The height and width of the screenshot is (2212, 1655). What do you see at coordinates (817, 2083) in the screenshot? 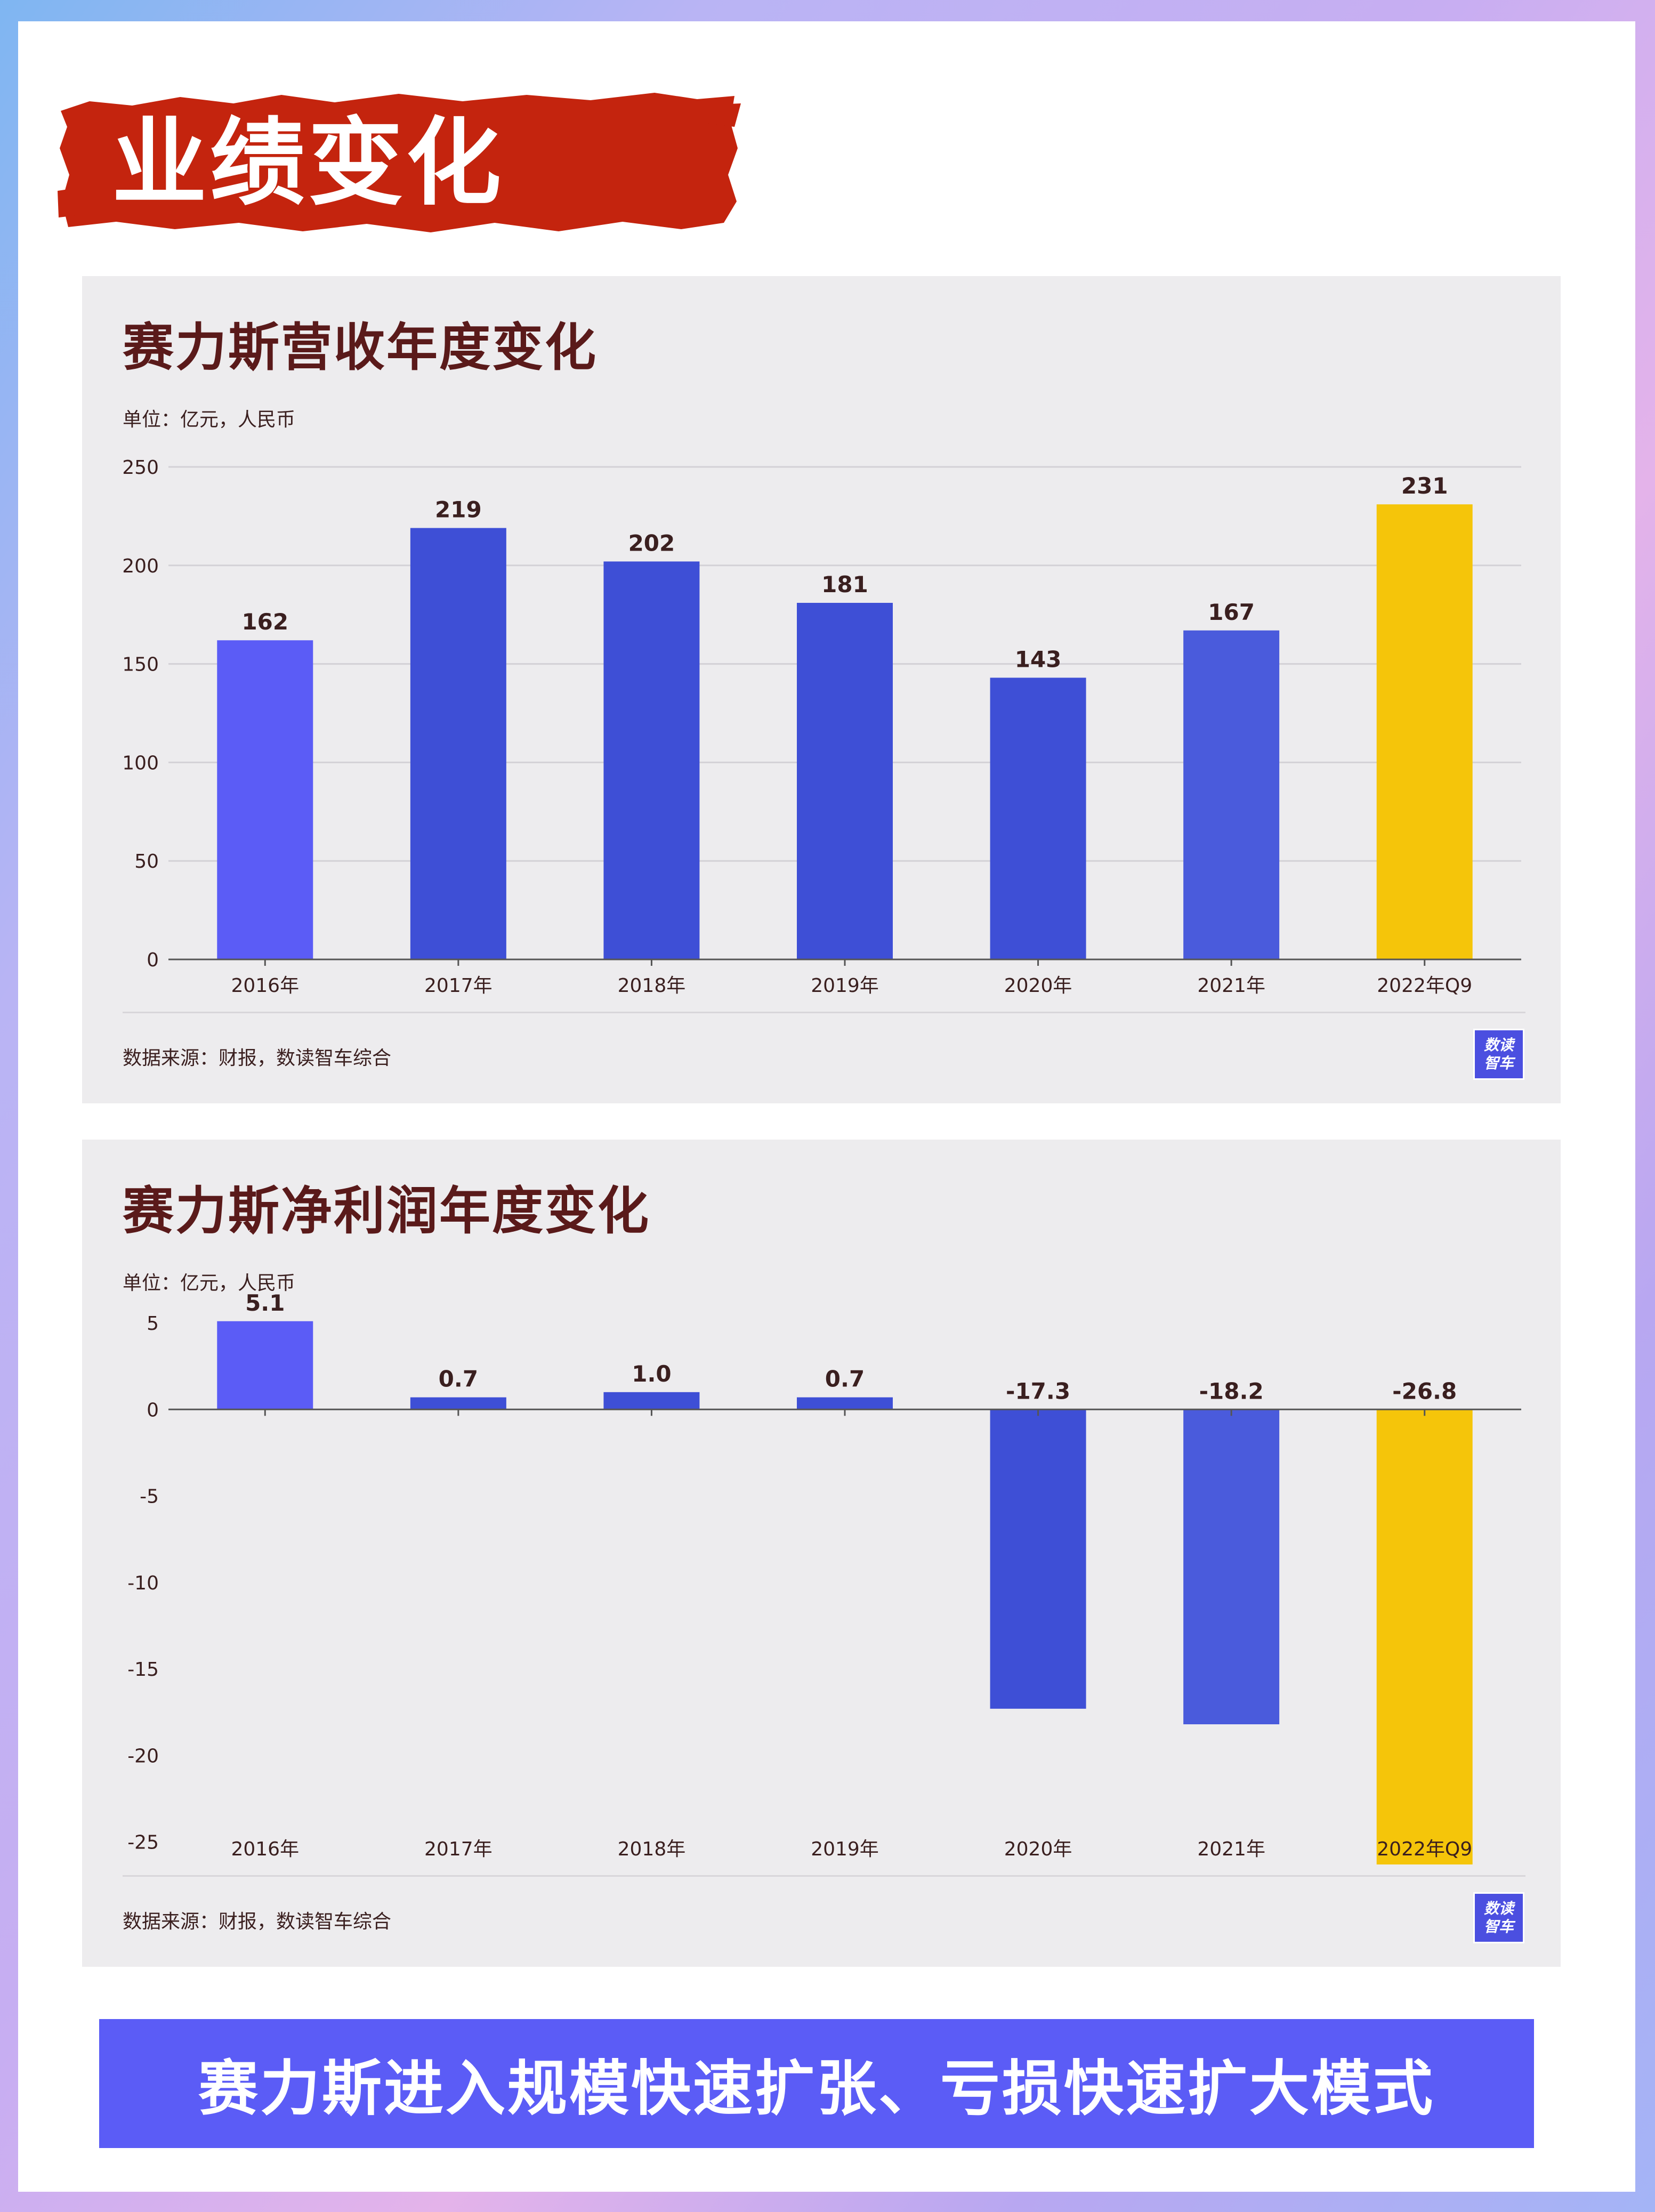
I see `conclusion-banner: 赛力斯进入规模快速扩张、亏损快速扩大模式` at bounding box center [817, 2083].